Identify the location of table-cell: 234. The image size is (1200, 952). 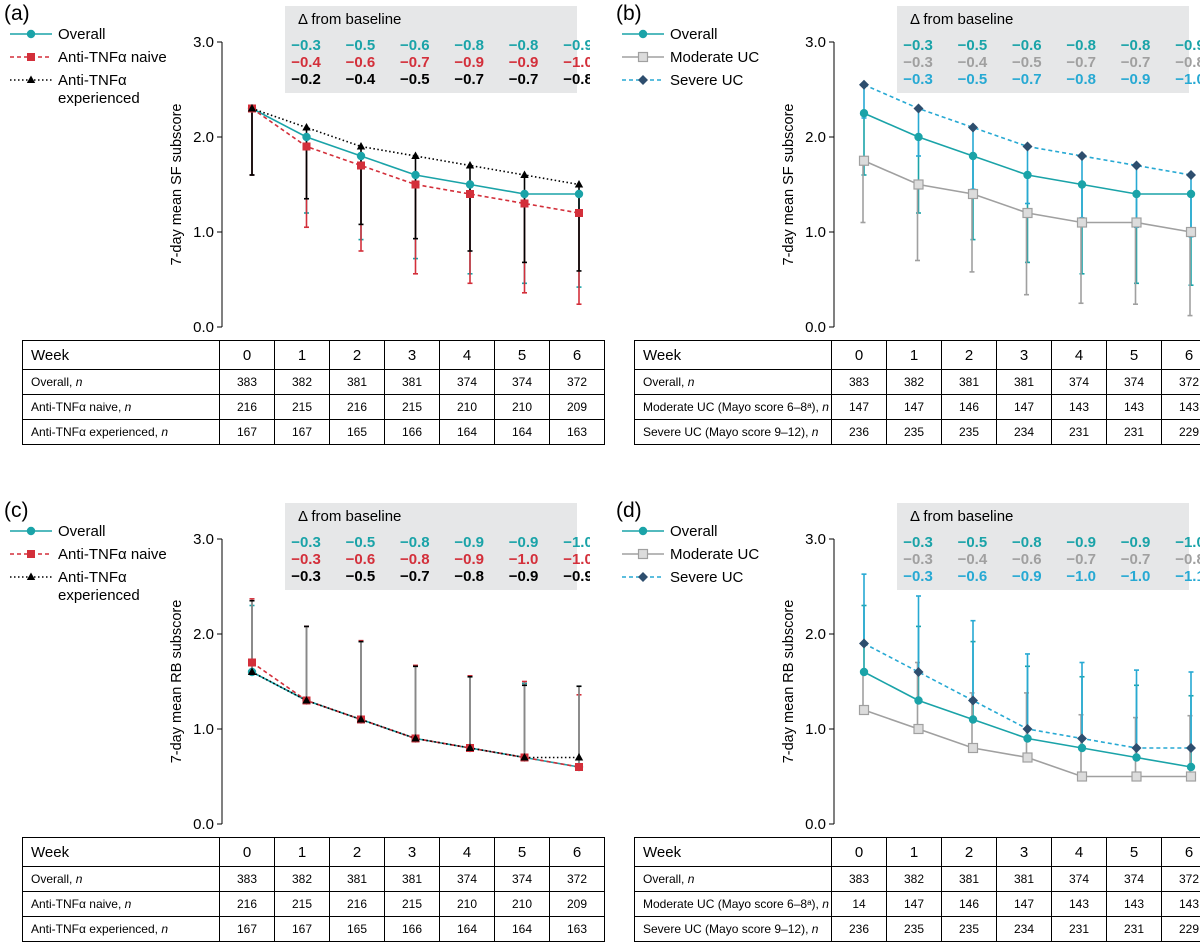
(1024, 432).